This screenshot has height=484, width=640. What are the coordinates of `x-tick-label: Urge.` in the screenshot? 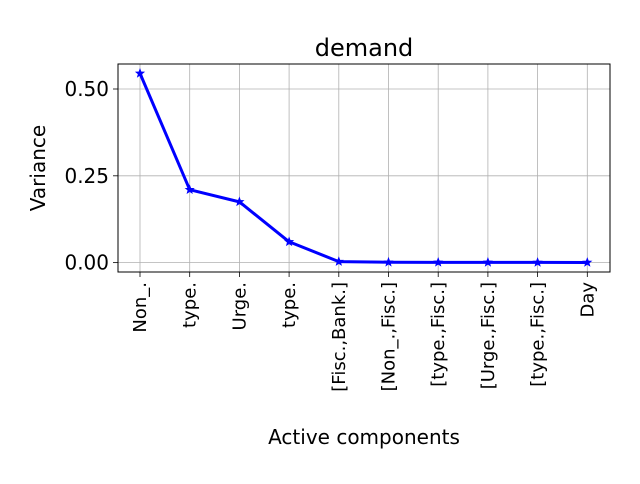 It's located at (239, 306).